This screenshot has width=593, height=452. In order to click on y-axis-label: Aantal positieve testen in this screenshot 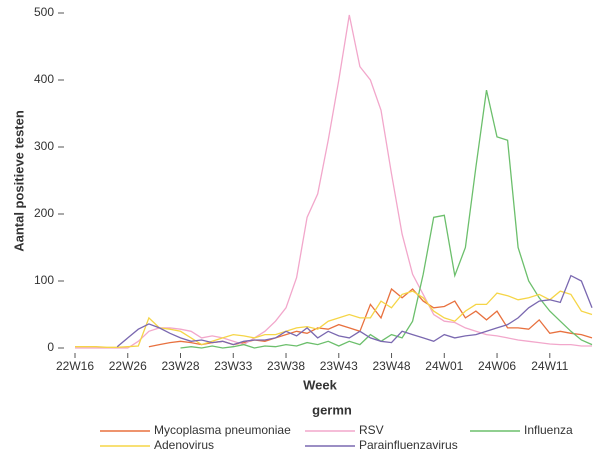, I will do `click(18, 181)`.